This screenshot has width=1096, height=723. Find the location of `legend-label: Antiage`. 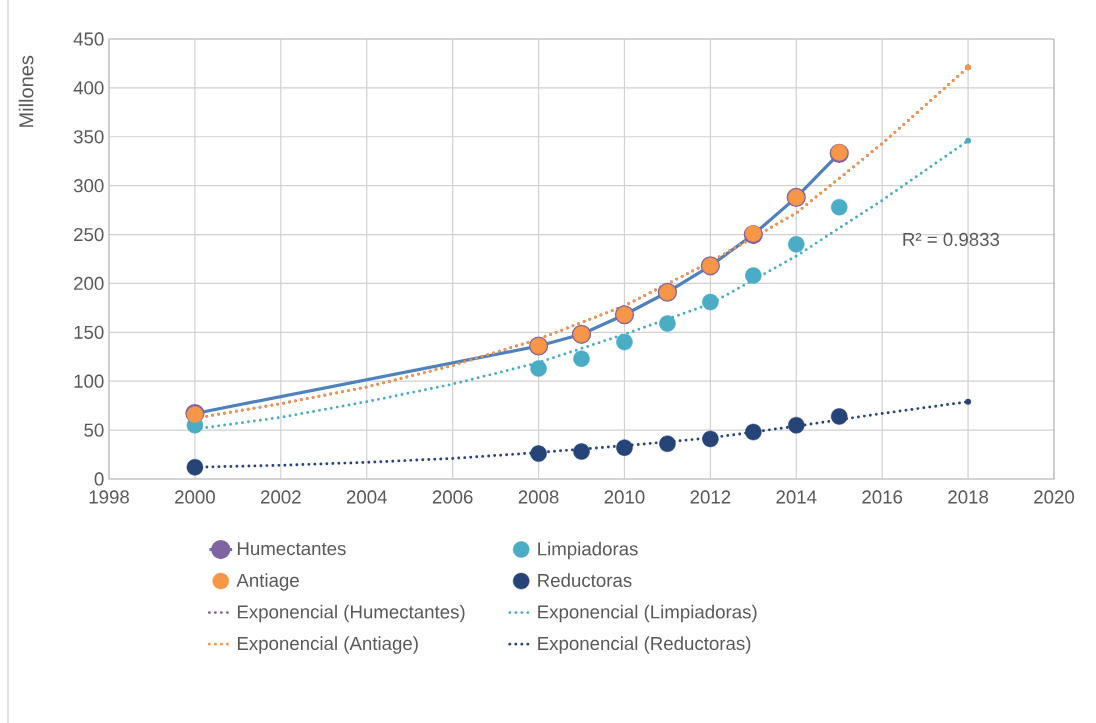

legend-label: Antiage is located at coordinates (267, 582).